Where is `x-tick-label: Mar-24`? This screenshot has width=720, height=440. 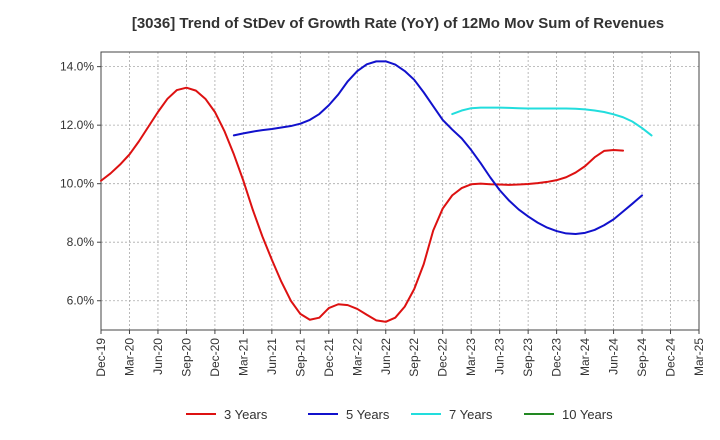
x-tick-label: Mar-24 is located at coordinates (585, 357).